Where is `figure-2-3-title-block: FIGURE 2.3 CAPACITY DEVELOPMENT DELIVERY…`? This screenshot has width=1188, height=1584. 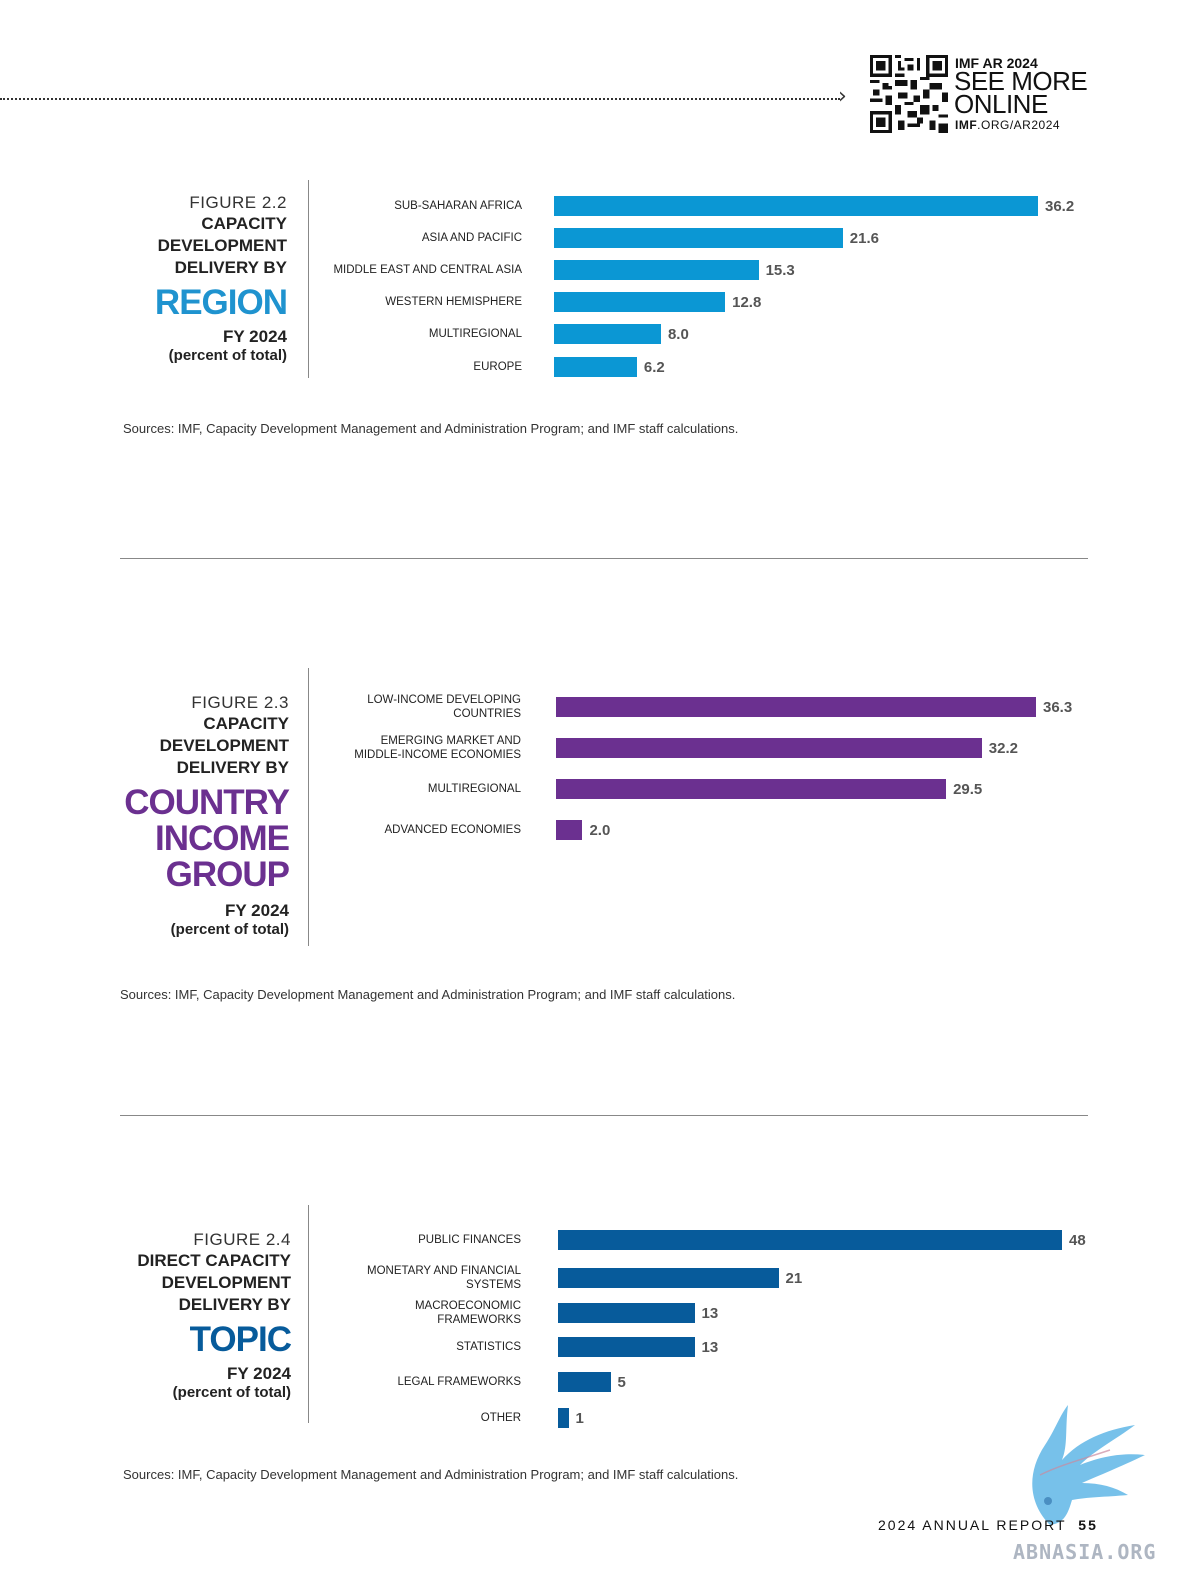
figure-2-3-title-block: FIGURE 2.3 CAPACITY DEVELOPMENT DELIVERY… is located at coordinates (192, 815).